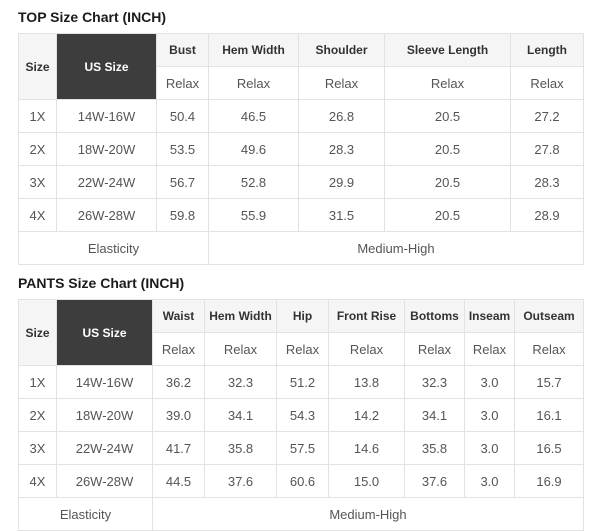 Image resolution: width=600 pixels, height=531 pixels. I want to click on value-cell-hem-width-3x: 52.8, so click(253, 182).